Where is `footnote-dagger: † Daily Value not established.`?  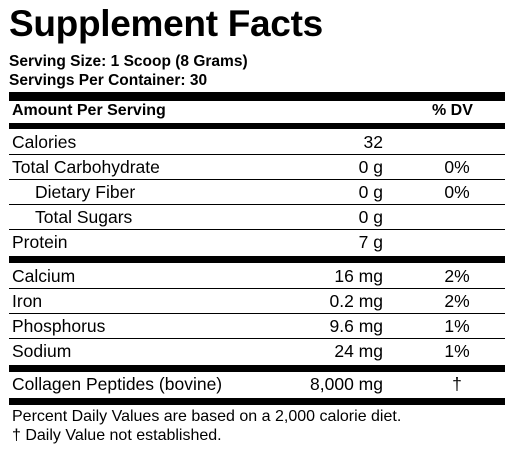 footnote-dagger: † Daily Value not established. is located at coordinates (117, 435).